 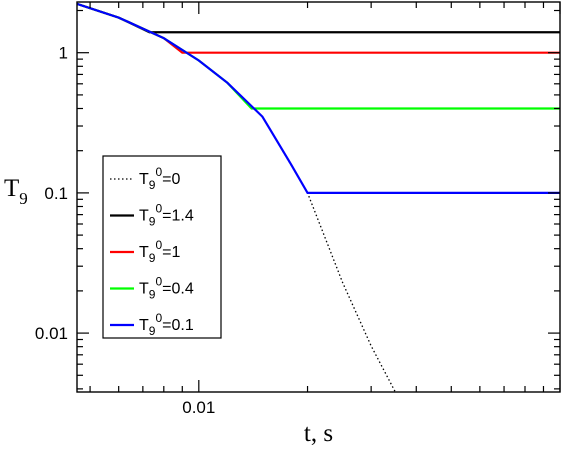 I want to click on legend-label: T90=0.1, so click(x=166, y=324).